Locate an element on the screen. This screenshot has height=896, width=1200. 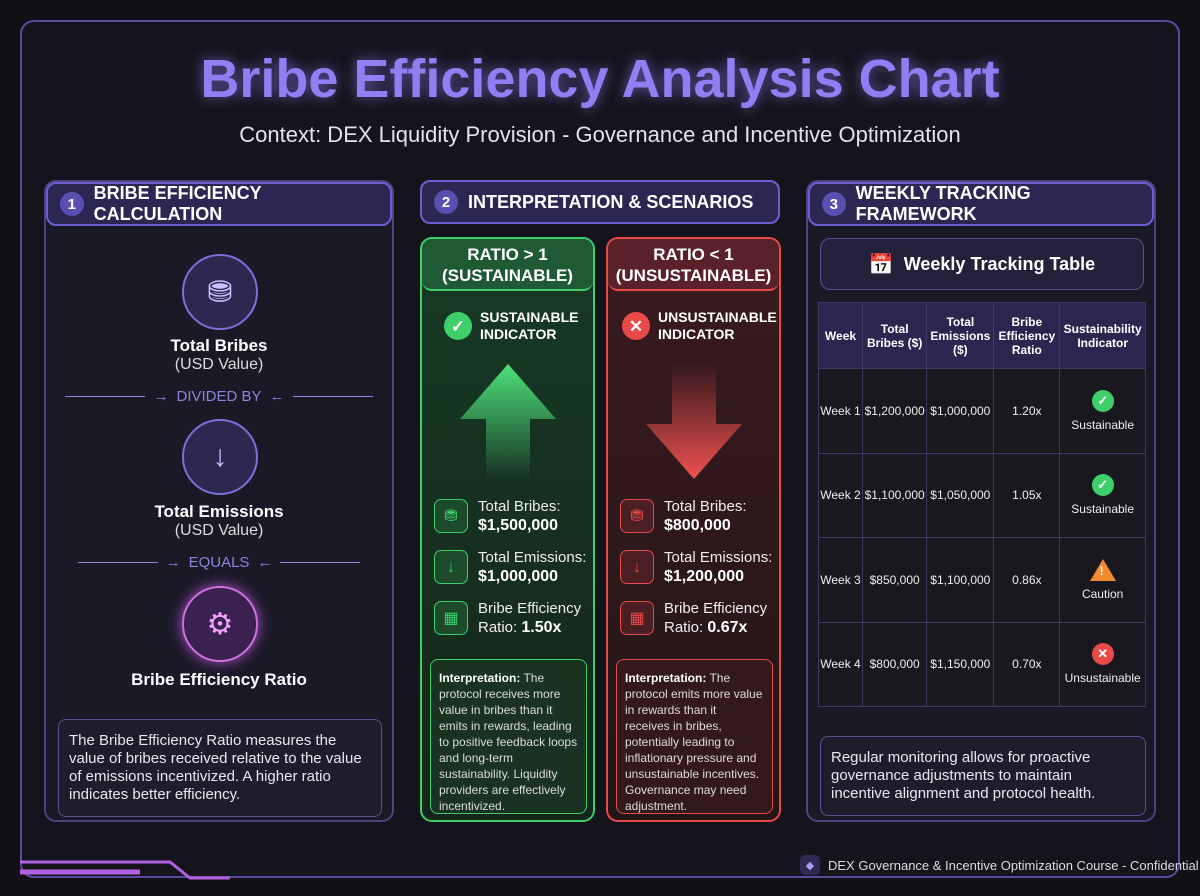
cell-emissions: $1,050,000 is located at coordinates (960, 495).